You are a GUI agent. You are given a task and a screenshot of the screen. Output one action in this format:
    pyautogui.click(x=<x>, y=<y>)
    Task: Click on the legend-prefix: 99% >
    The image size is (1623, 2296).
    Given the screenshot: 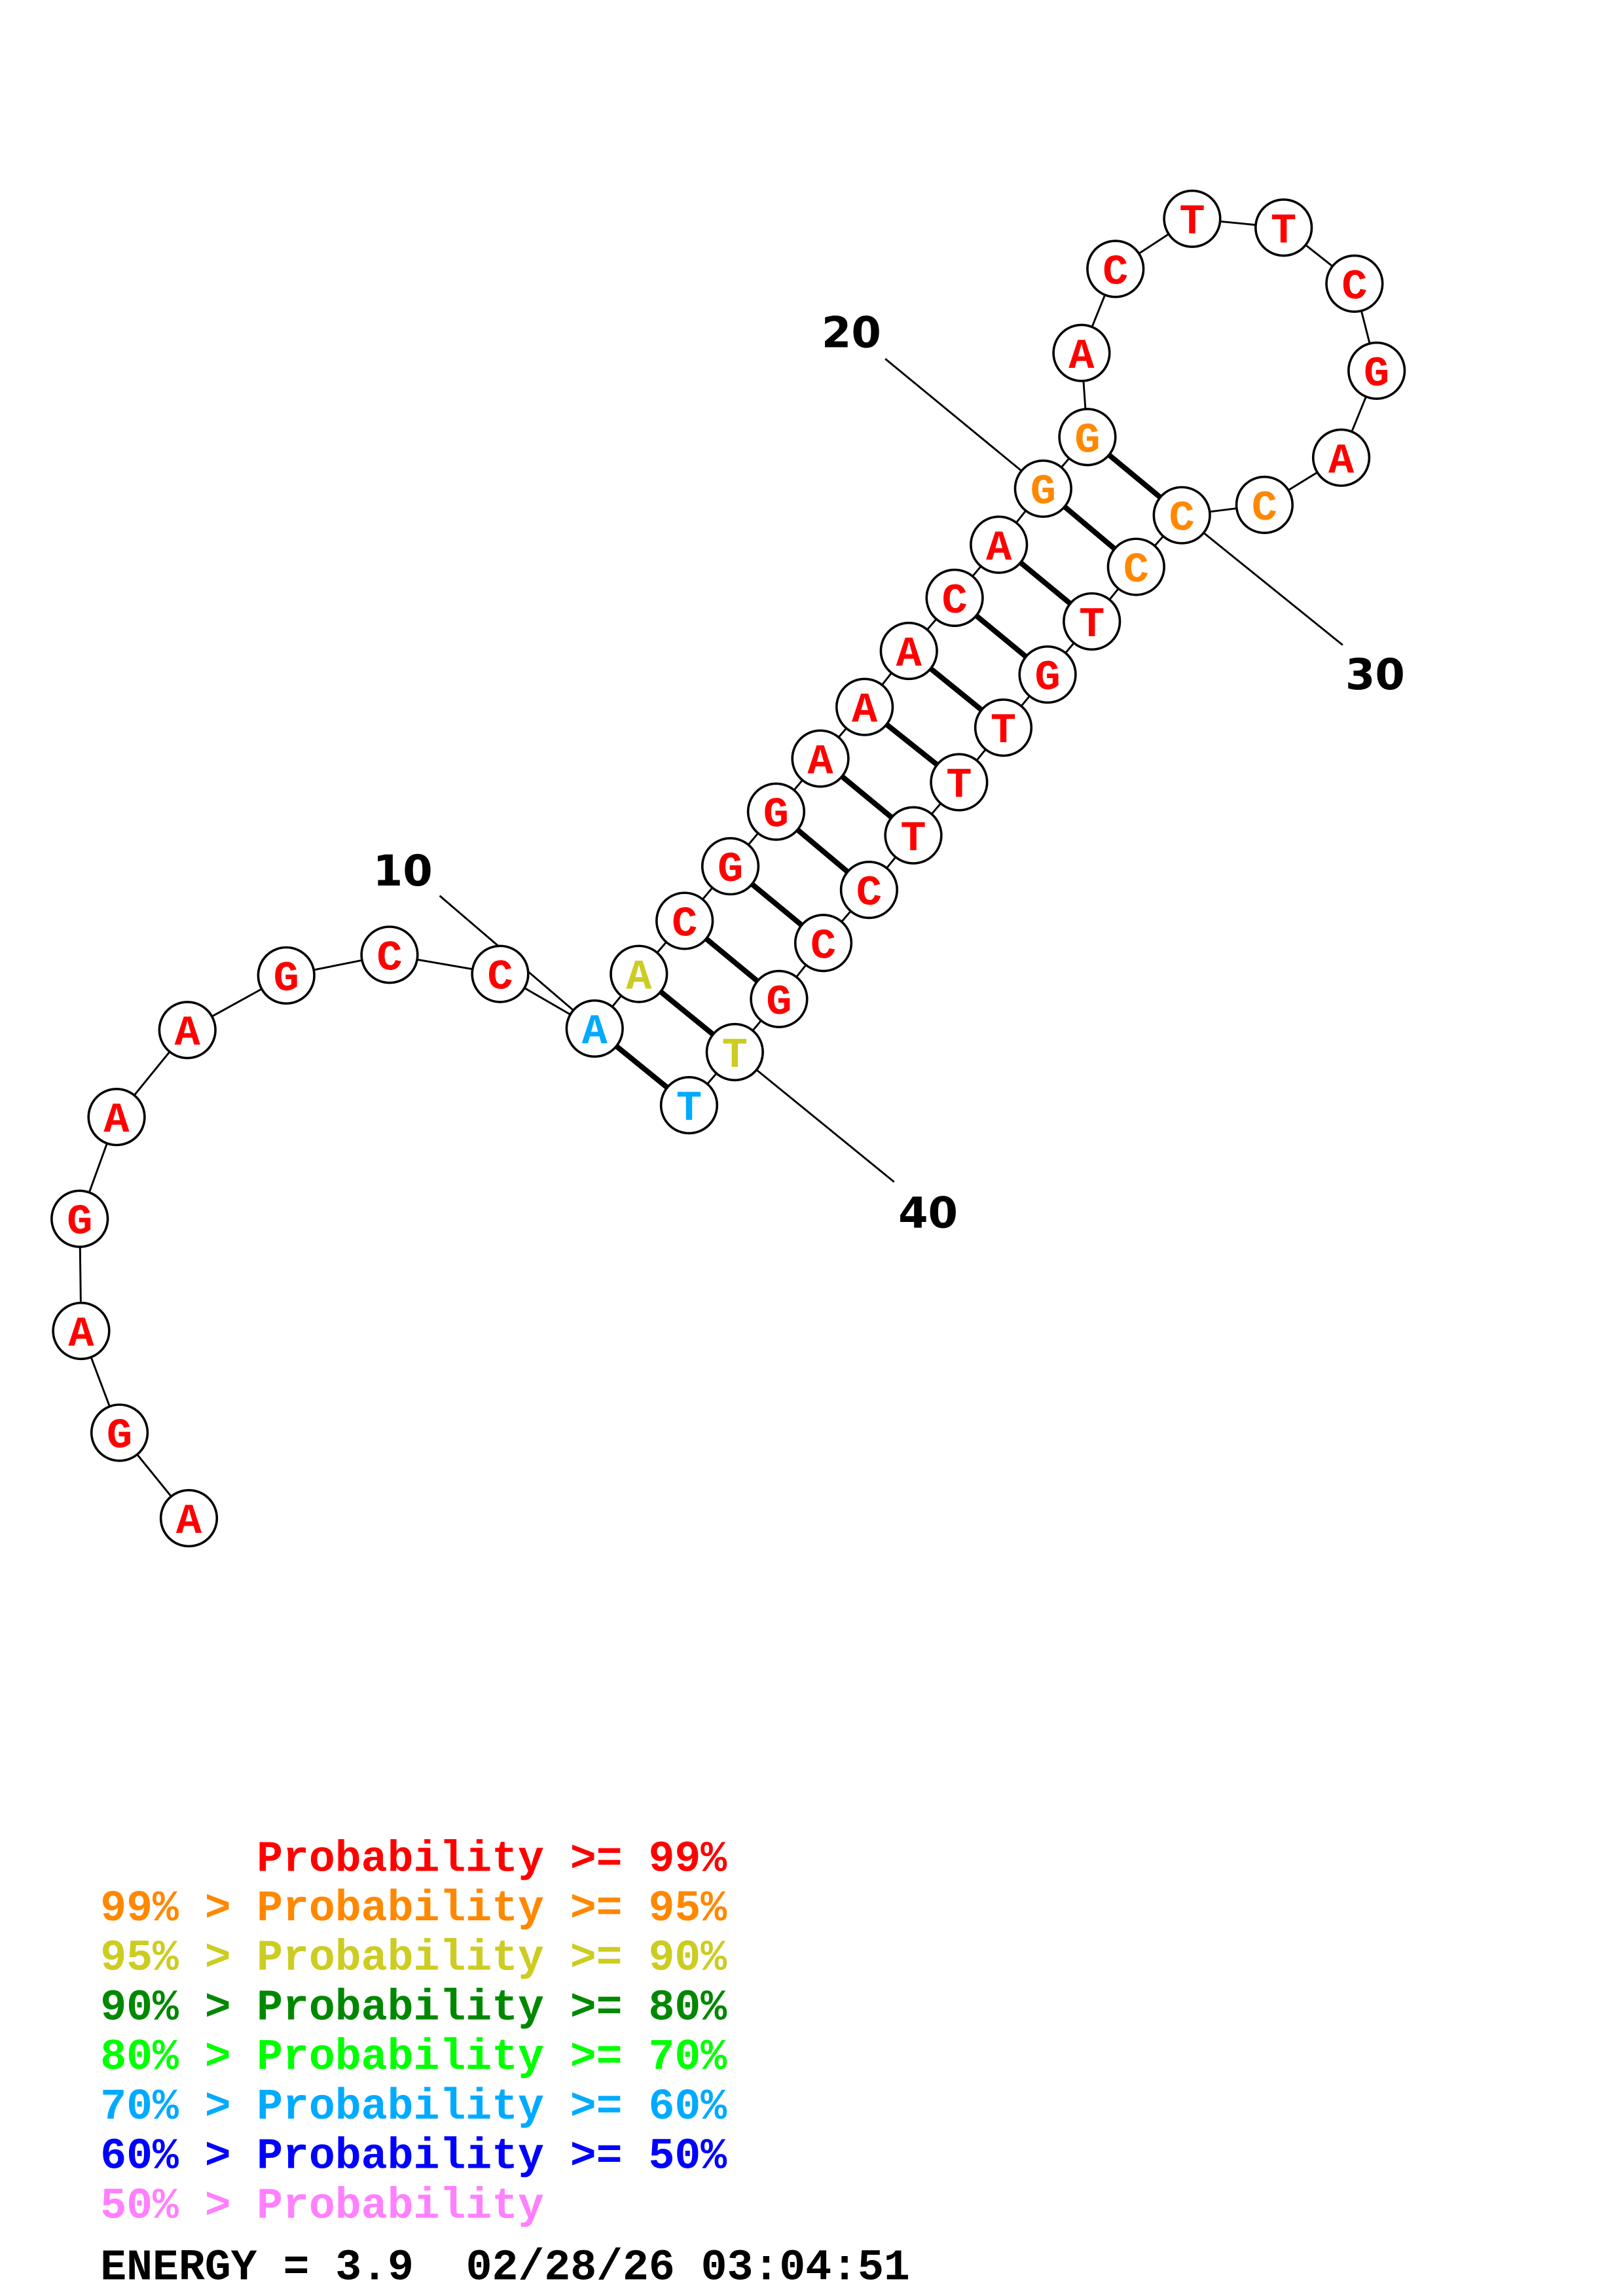 What is the action you would take?
    pyautogui.click(x=178, y=1908)
    